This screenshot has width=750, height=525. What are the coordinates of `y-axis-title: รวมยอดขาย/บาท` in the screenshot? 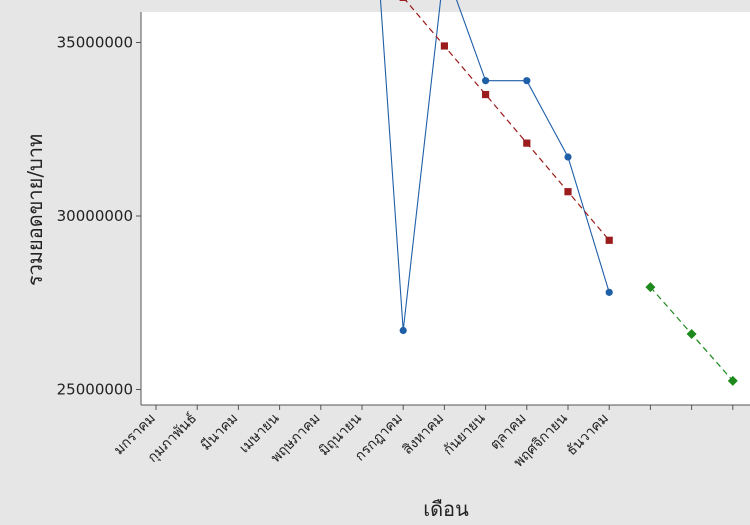 It's located at (35, 210).